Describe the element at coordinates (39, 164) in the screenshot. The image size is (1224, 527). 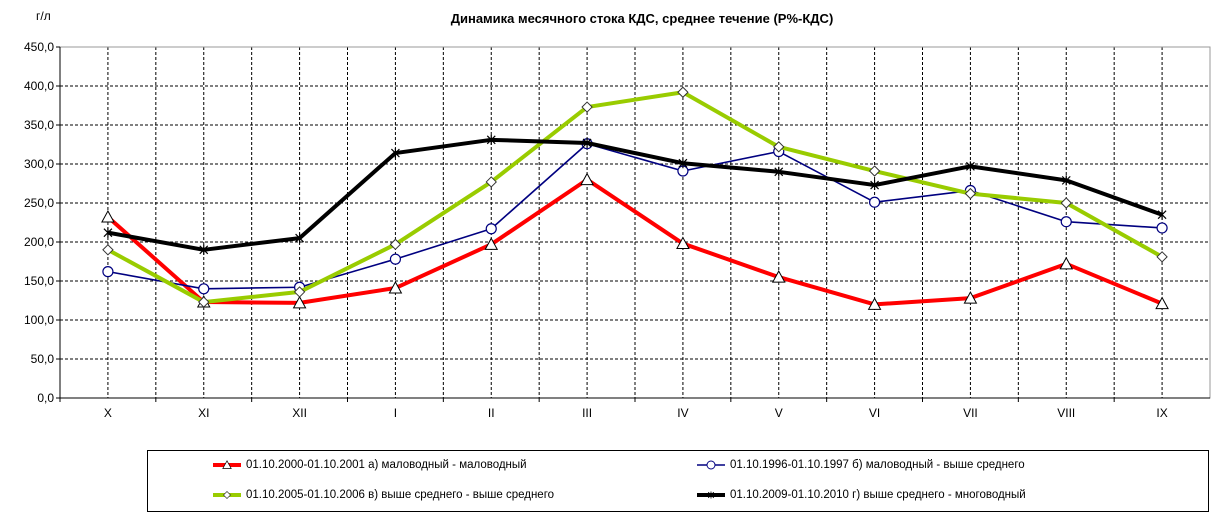
I see `y-tick-label: 300,0` at that location.